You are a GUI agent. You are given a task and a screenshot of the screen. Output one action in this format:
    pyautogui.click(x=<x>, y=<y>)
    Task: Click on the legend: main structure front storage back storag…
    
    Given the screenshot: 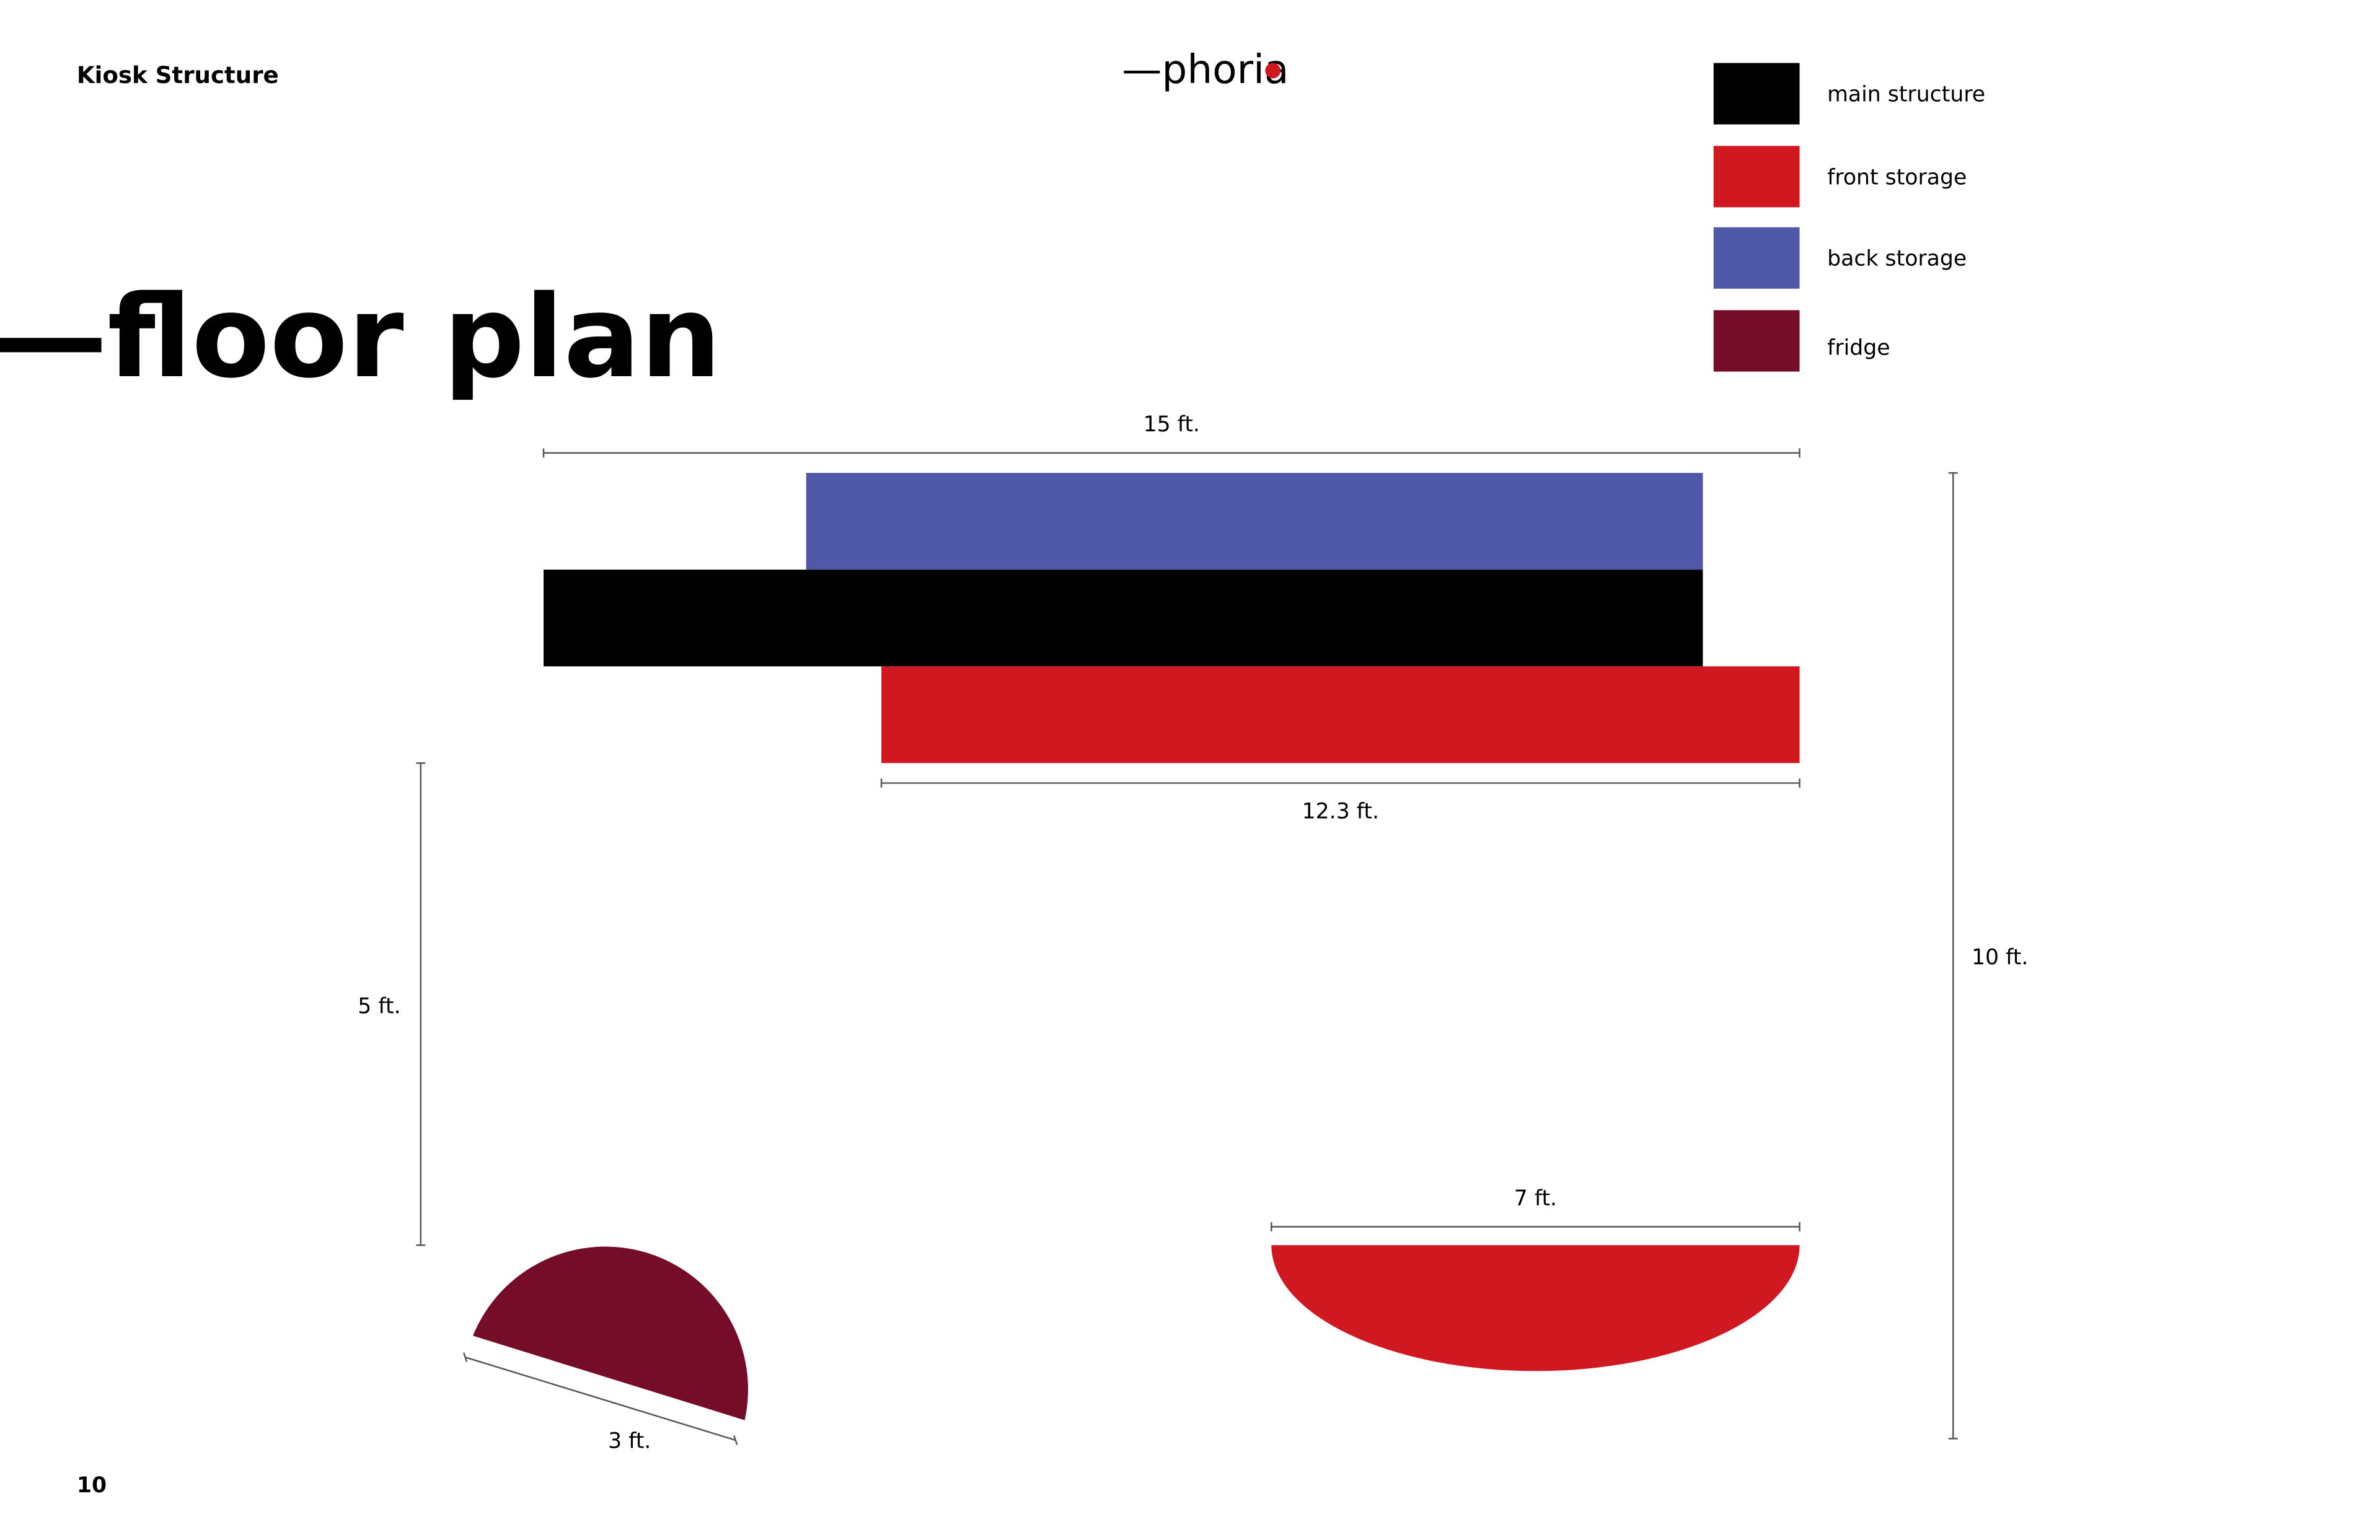 What is the action you would take?
    pyautogui.click(x=1849, y=217)
    